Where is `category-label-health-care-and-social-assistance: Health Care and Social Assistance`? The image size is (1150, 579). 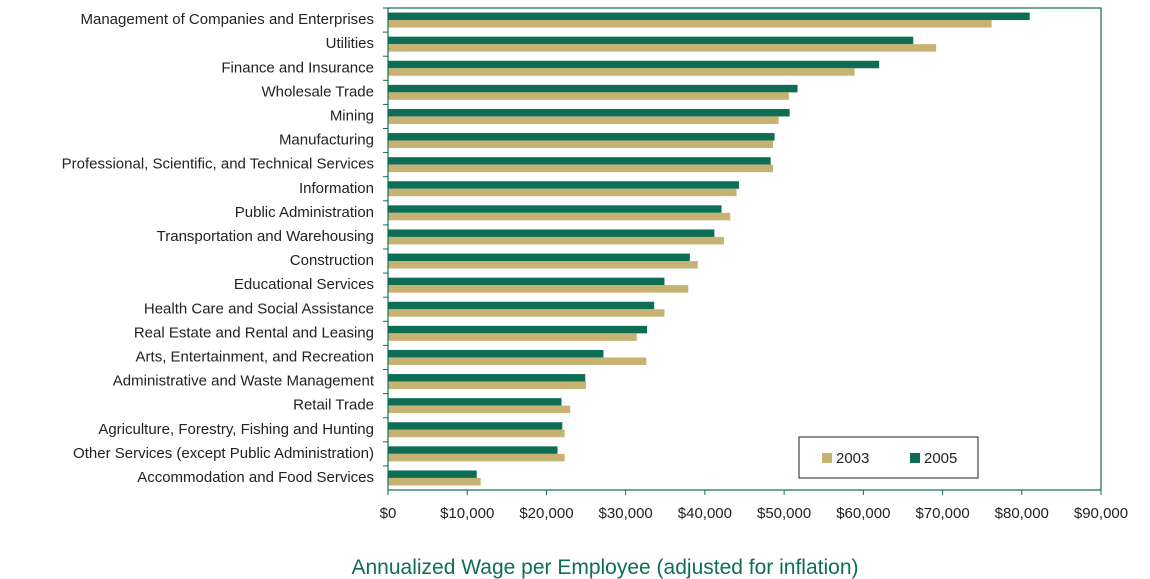
category-label-health-care-and-social-assistance: Health Care and Social Assistance is located at coordinates (259, 308).